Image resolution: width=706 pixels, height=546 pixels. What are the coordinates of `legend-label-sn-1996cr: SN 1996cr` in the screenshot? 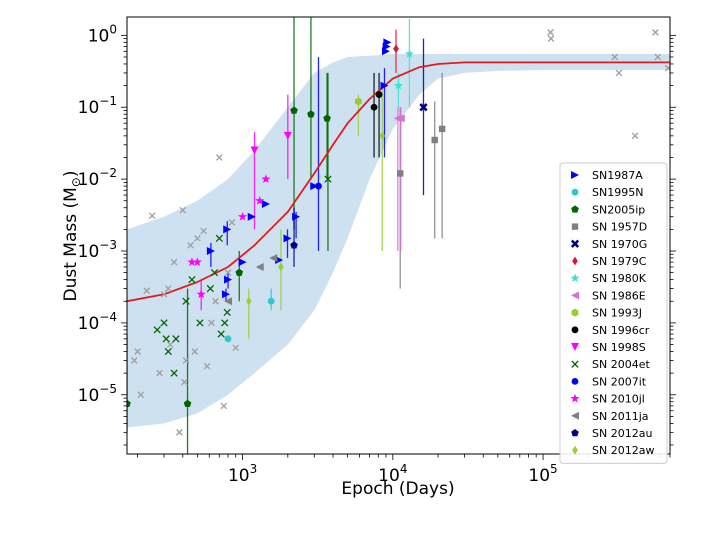 It's located at (621, 330).